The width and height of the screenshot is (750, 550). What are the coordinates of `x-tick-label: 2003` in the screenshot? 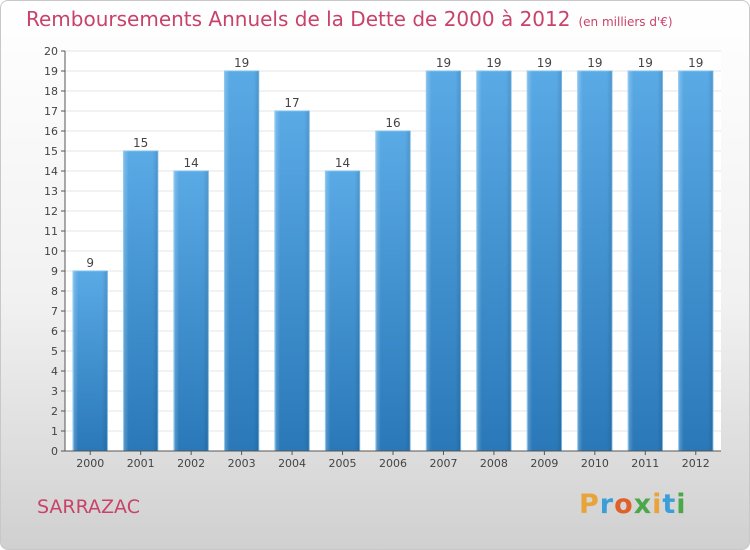 It's located at (242, 463).